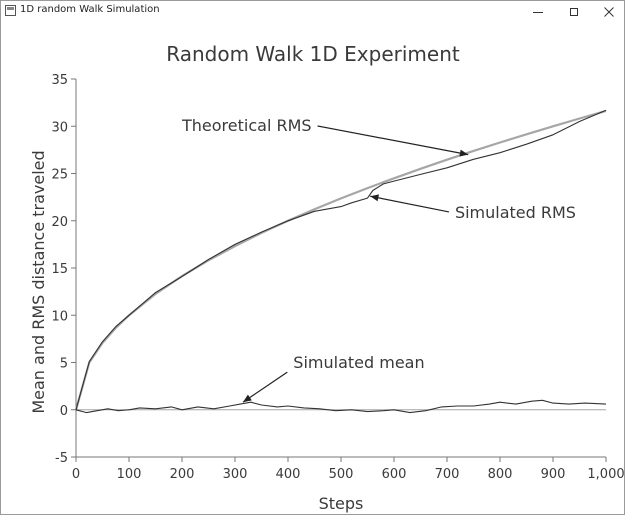  Describe the element at coordinates (464, 153) in the screenshot. I see `theoretical-rms-annotation-arrowhead` at that location.